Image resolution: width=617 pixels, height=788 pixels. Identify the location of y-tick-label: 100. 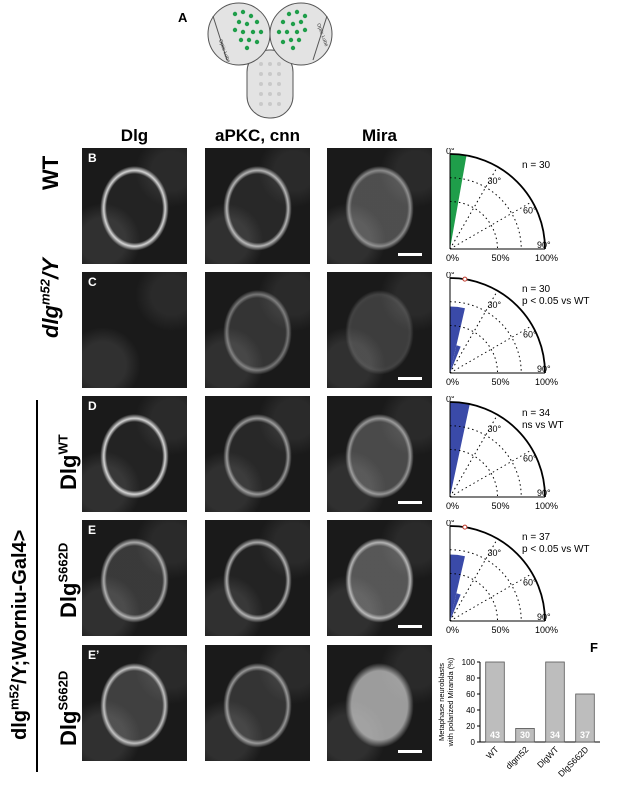
(469, 662).